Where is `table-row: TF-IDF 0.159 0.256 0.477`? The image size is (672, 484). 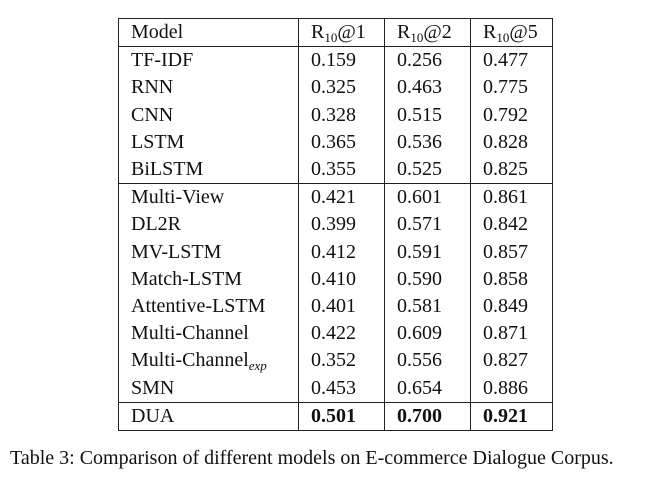
table-row: TF-IDF 0.159 0.256 0.477 is located at coordinates (335, 60).